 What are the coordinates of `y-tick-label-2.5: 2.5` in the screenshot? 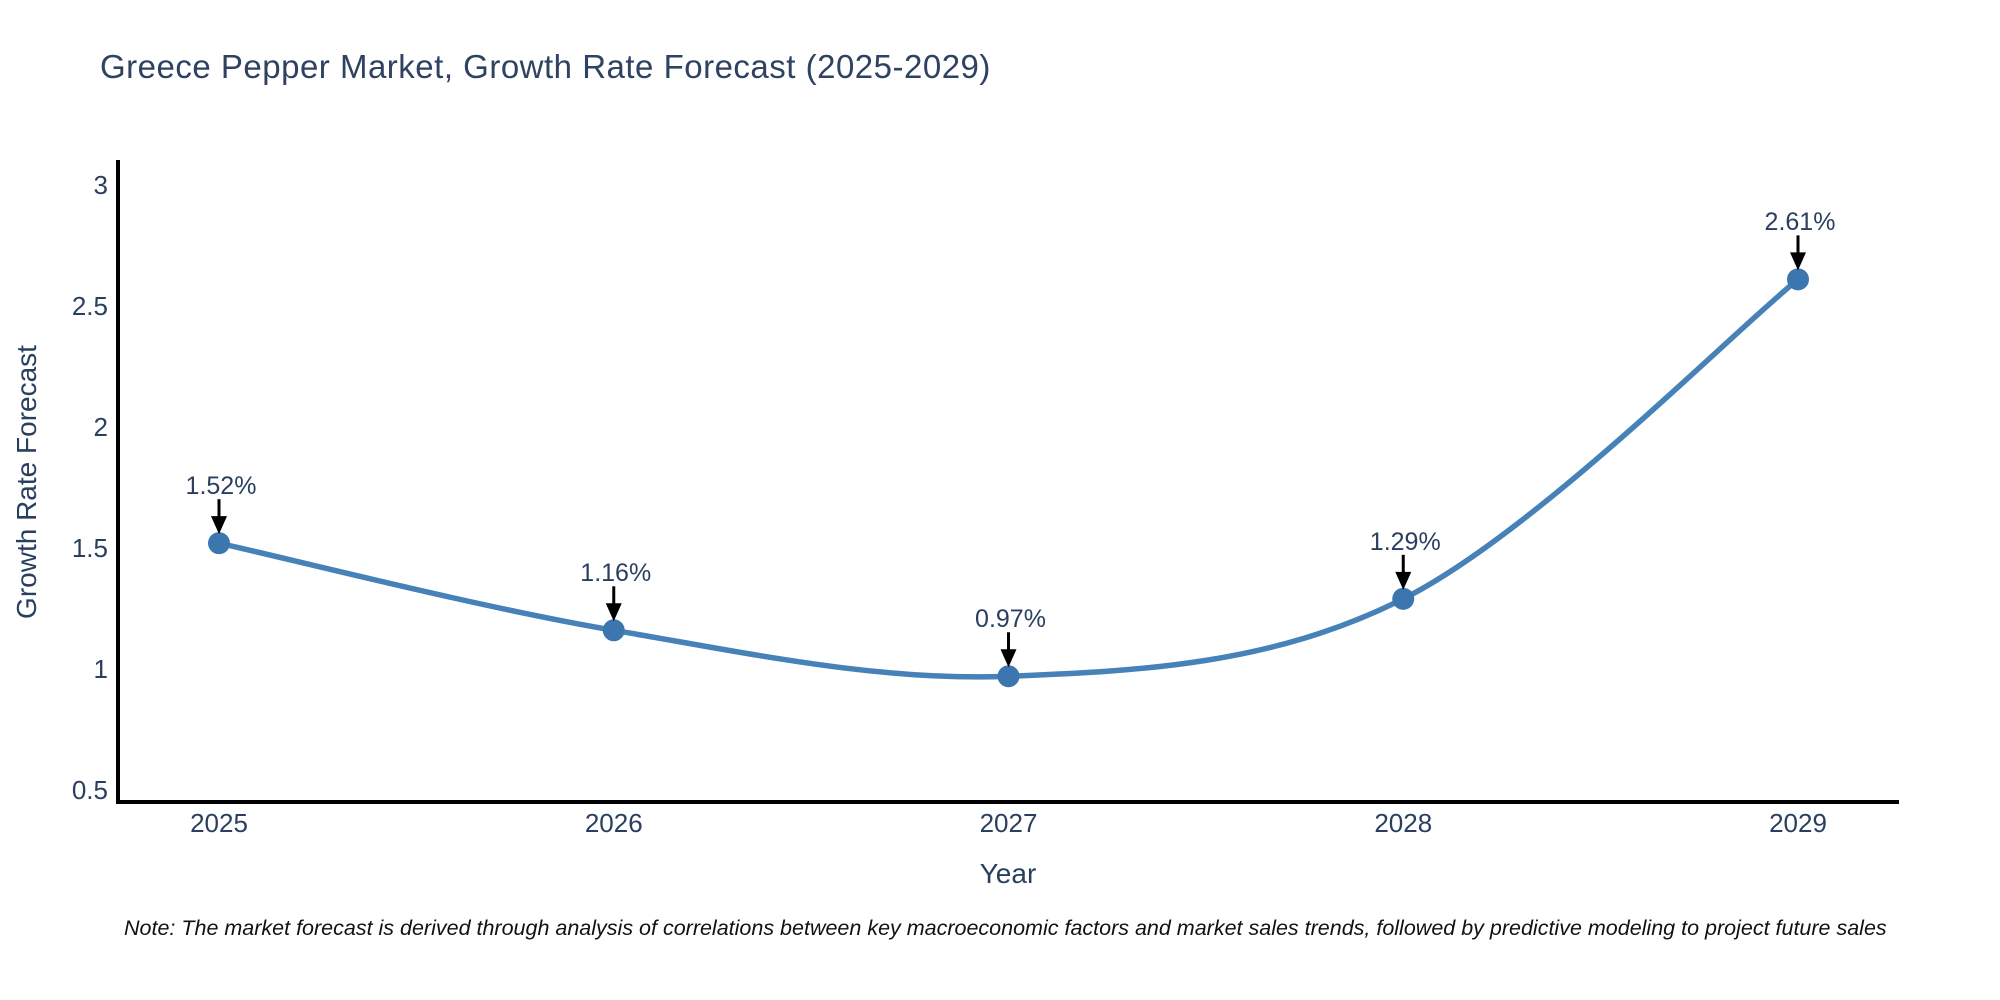 It's located at (89, 306).